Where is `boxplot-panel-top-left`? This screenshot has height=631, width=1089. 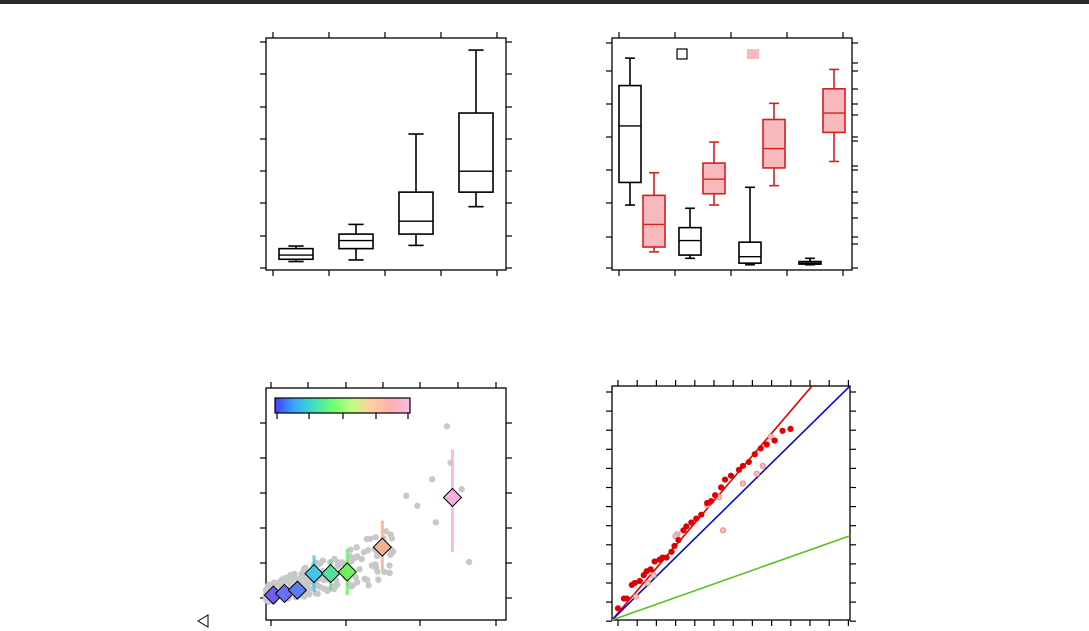
boxplot-panel-top-left is located at coordinates (386, 154).